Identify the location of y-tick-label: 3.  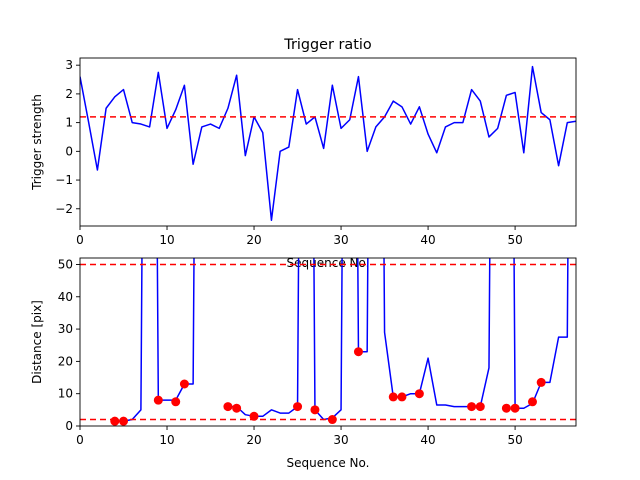
(69, 65).